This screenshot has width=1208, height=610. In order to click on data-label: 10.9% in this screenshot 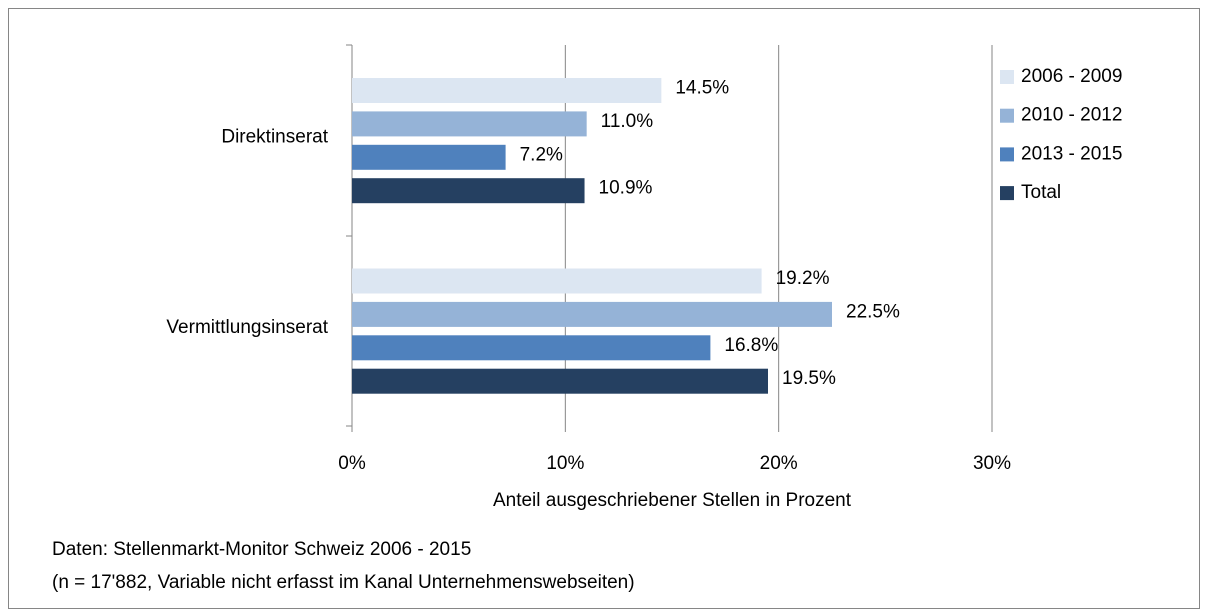, I will do `click(626, 188)`.